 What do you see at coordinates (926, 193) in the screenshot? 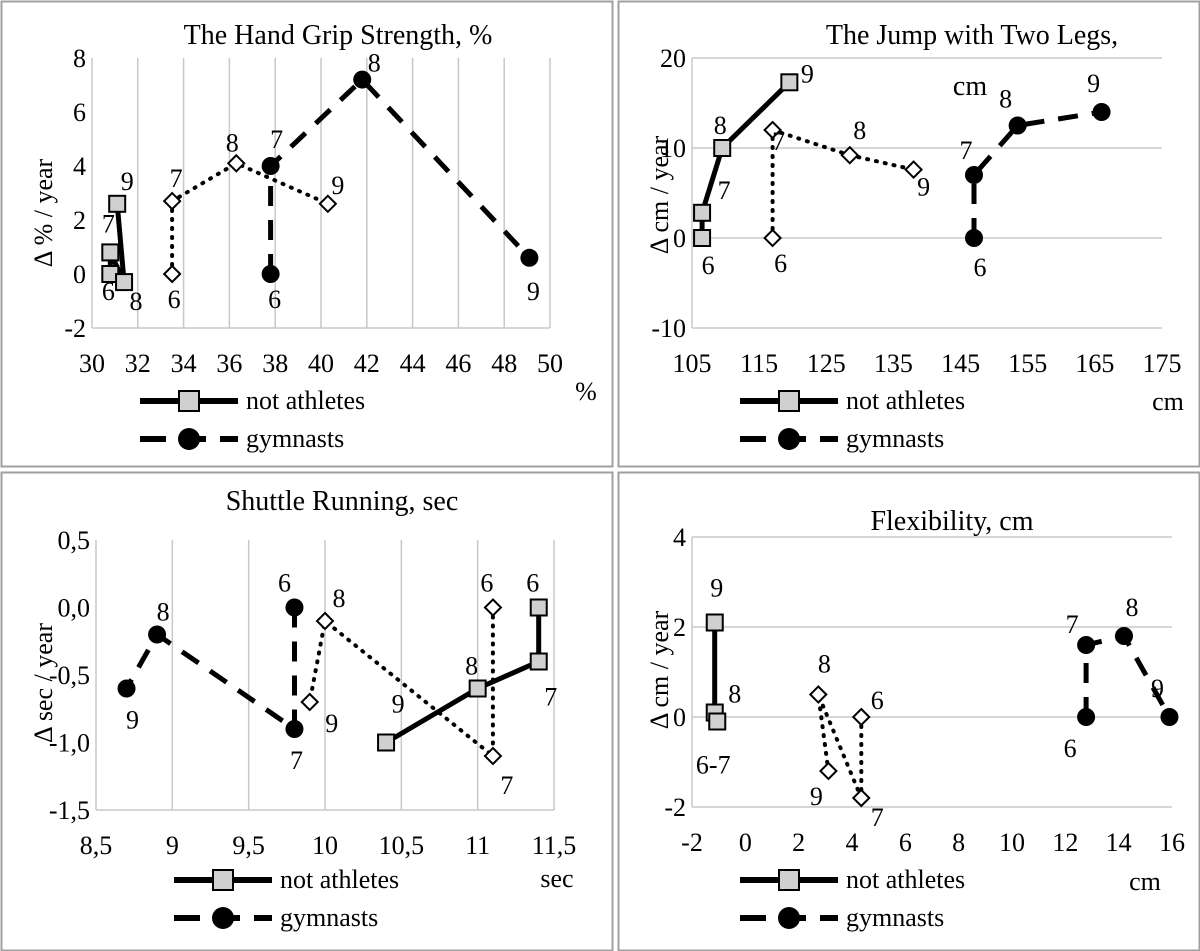
I see `gridlines` at bounding box center [926, 193].